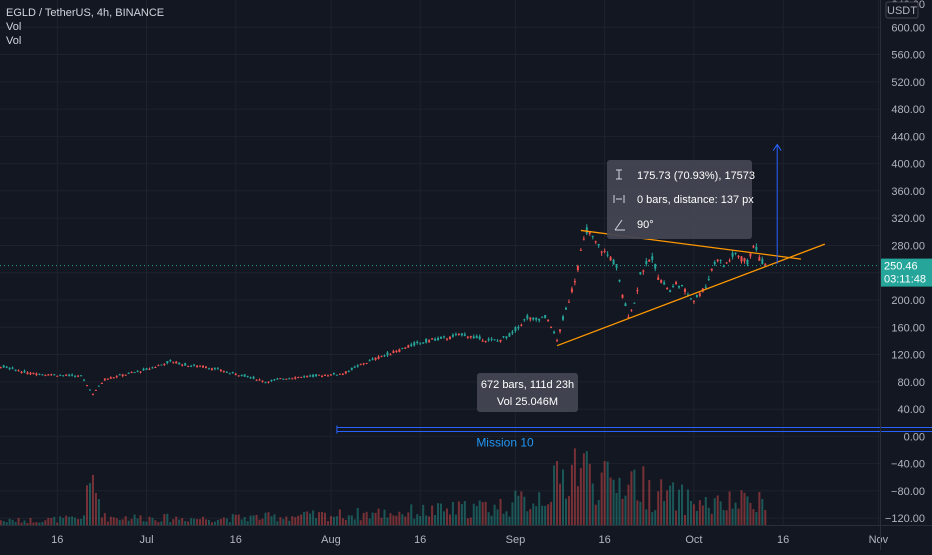  I want to click on currency-badge, so click(902, 10).